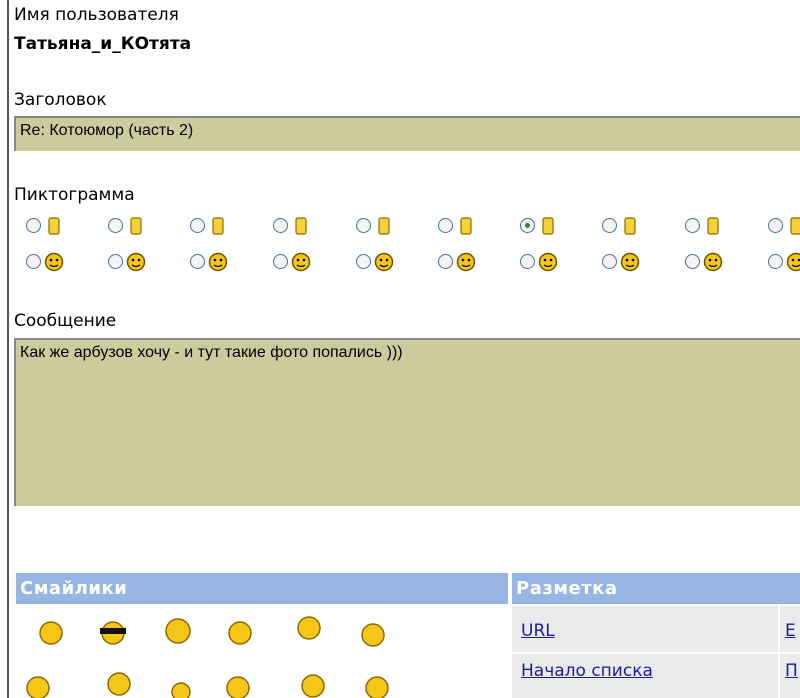  I want to click on subject-input: Re: Котоюмор (часть 2), so click(407, 133).